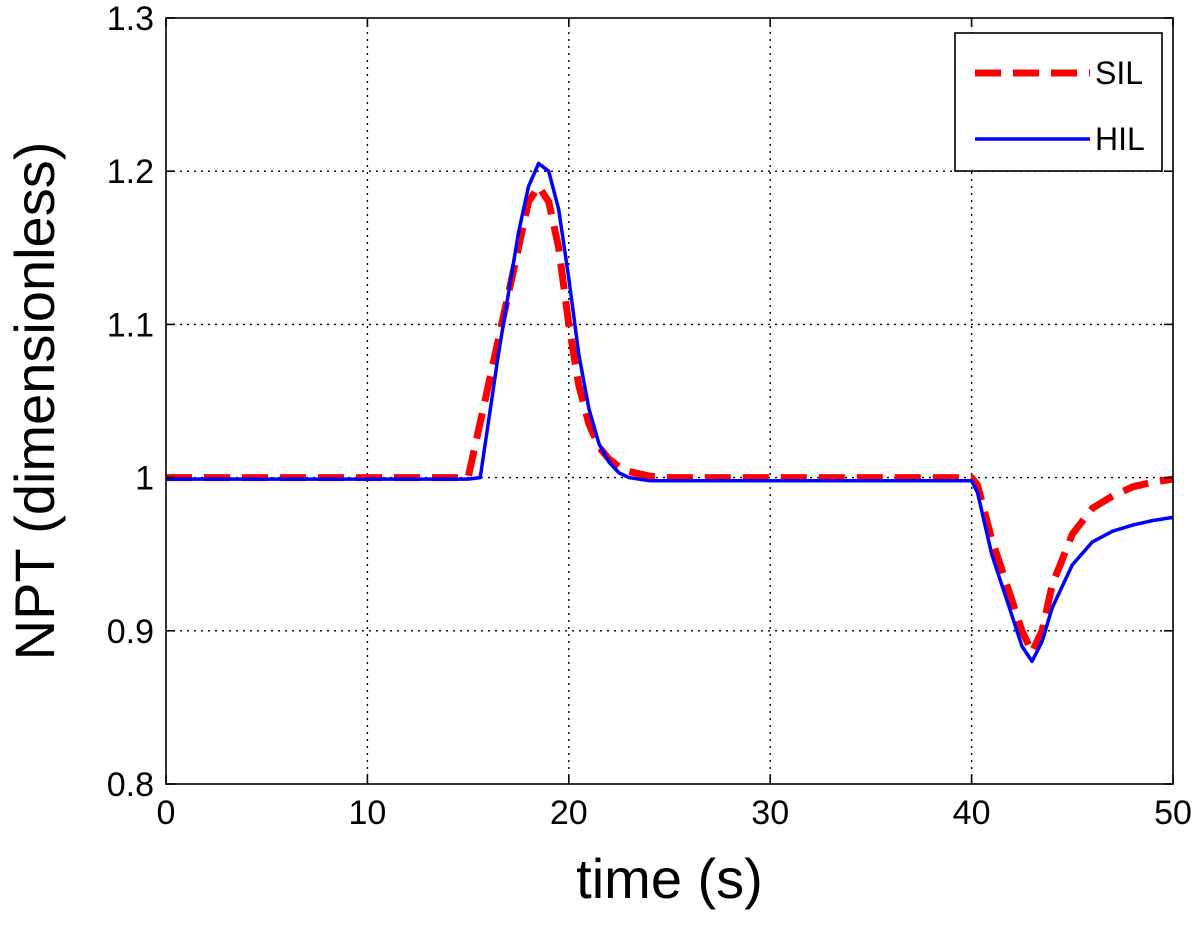 The height and width of the screenshot is (932, 1200). I want to click on x-tick-label: 20, so click(569, 813).